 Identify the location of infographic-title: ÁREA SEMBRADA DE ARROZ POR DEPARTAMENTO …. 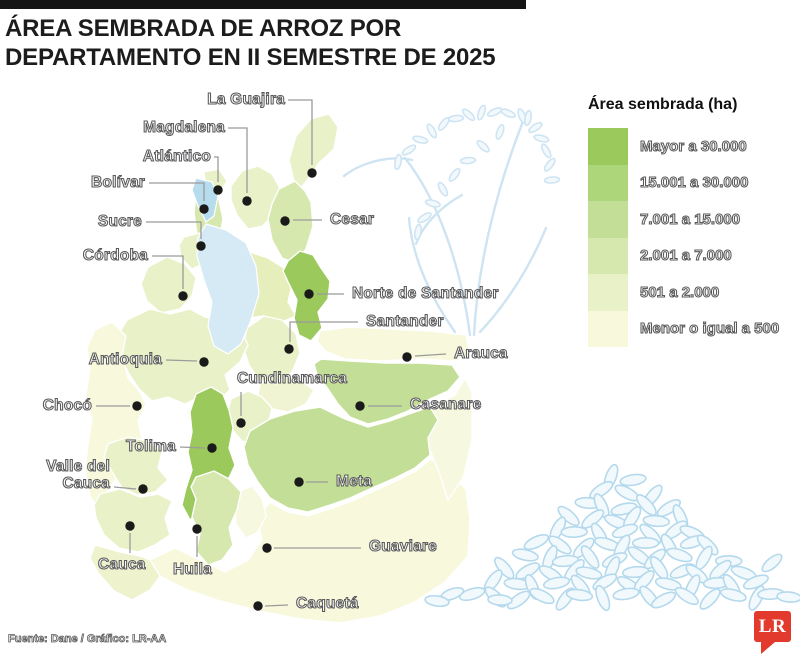
(250, 43).